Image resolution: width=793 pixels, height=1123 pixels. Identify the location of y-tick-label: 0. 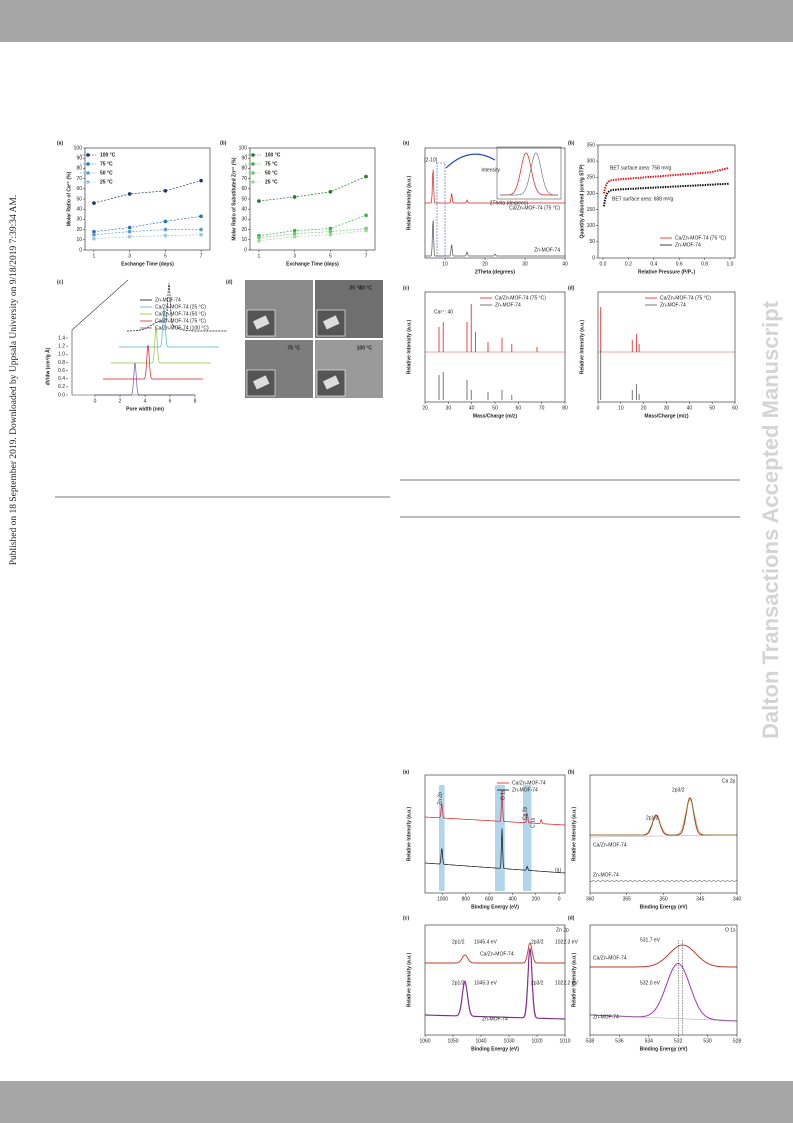
(593, 258).